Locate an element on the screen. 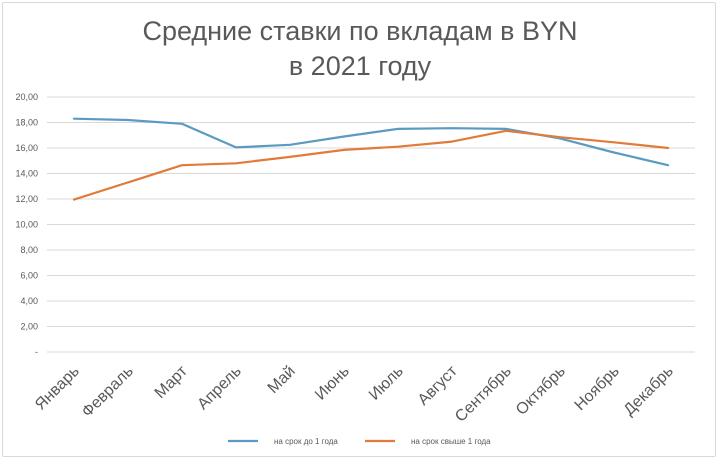 The height and width of the screenshot is (461, 720). x-tick-label: Сентябрь is located at coordinates (483, 394).